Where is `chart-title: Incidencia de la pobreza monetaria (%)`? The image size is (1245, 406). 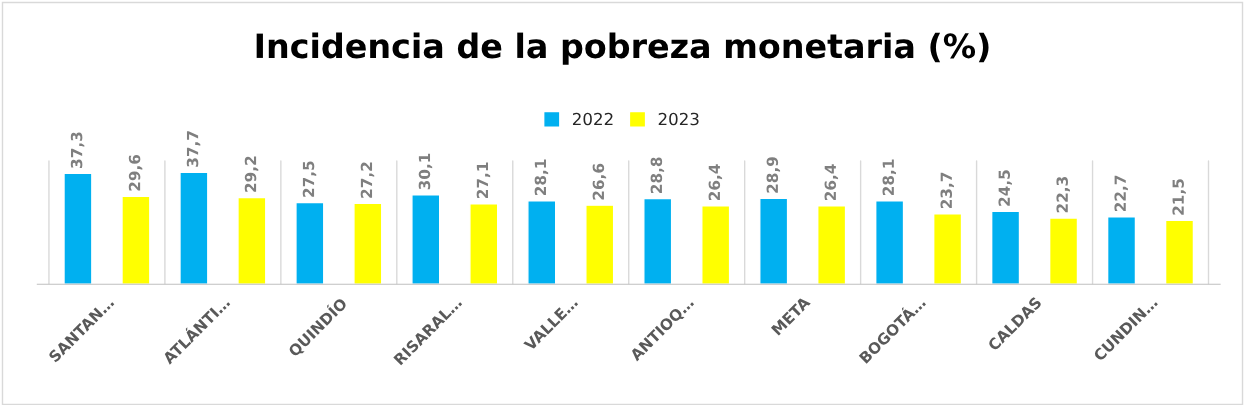
chart-title: Incidencia de la pobreza monetaria (%) is located at coordinates (622, 48).